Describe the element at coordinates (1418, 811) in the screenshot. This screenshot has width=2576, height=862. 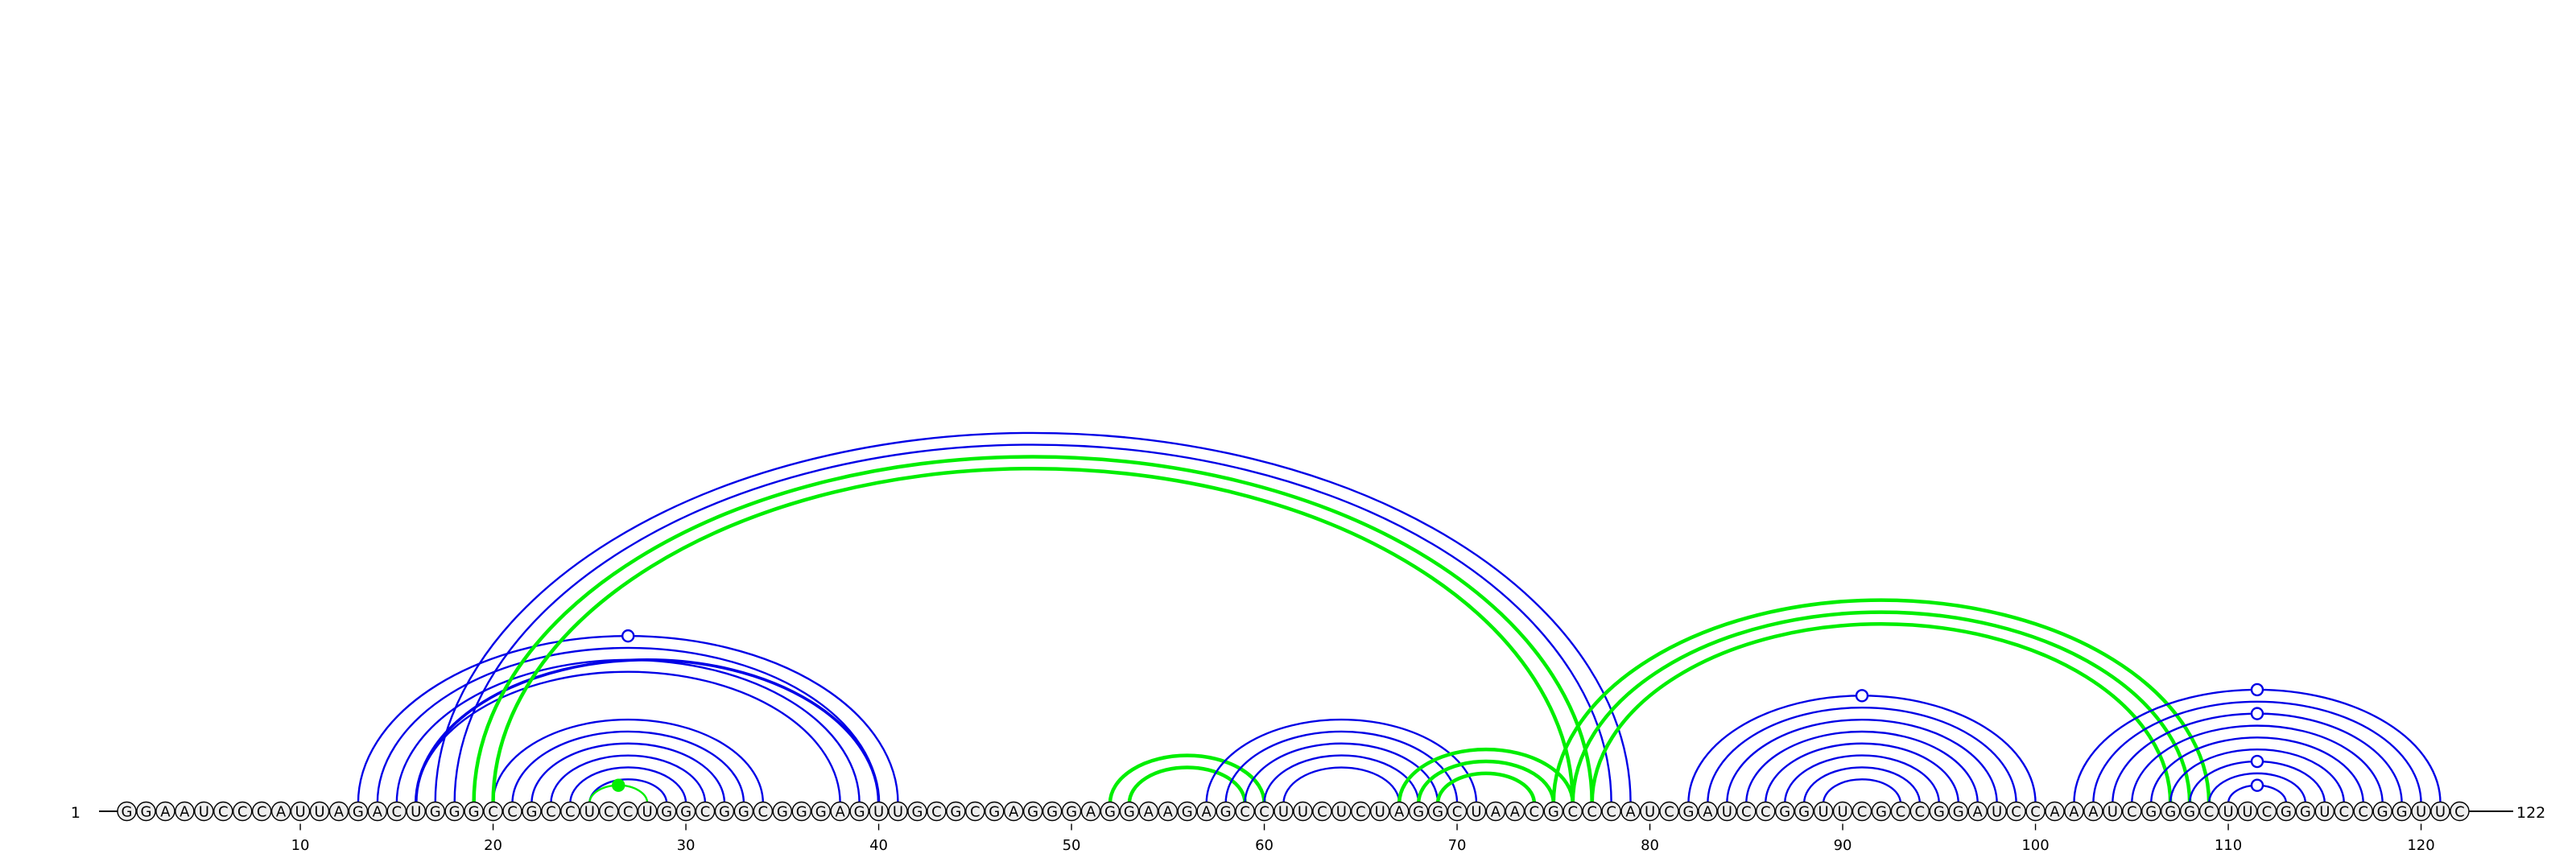
I see `nucleotide-68: G` at that location.